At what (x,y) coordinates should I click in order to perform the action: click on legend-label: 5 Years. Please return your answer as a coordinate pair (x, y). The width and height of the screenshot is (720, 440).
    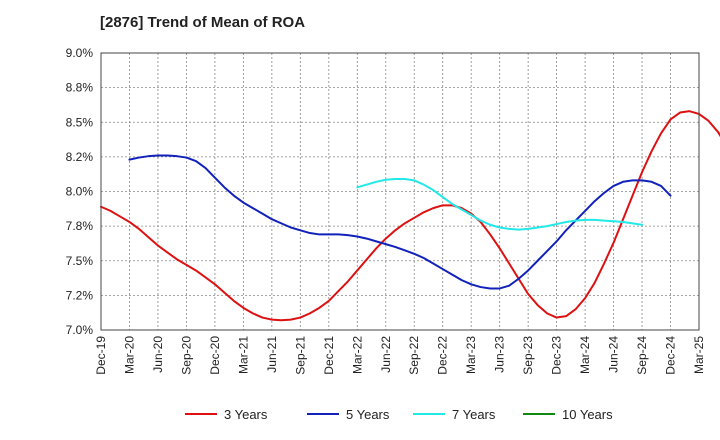
    Looking at the image, I should click on (368, 414).